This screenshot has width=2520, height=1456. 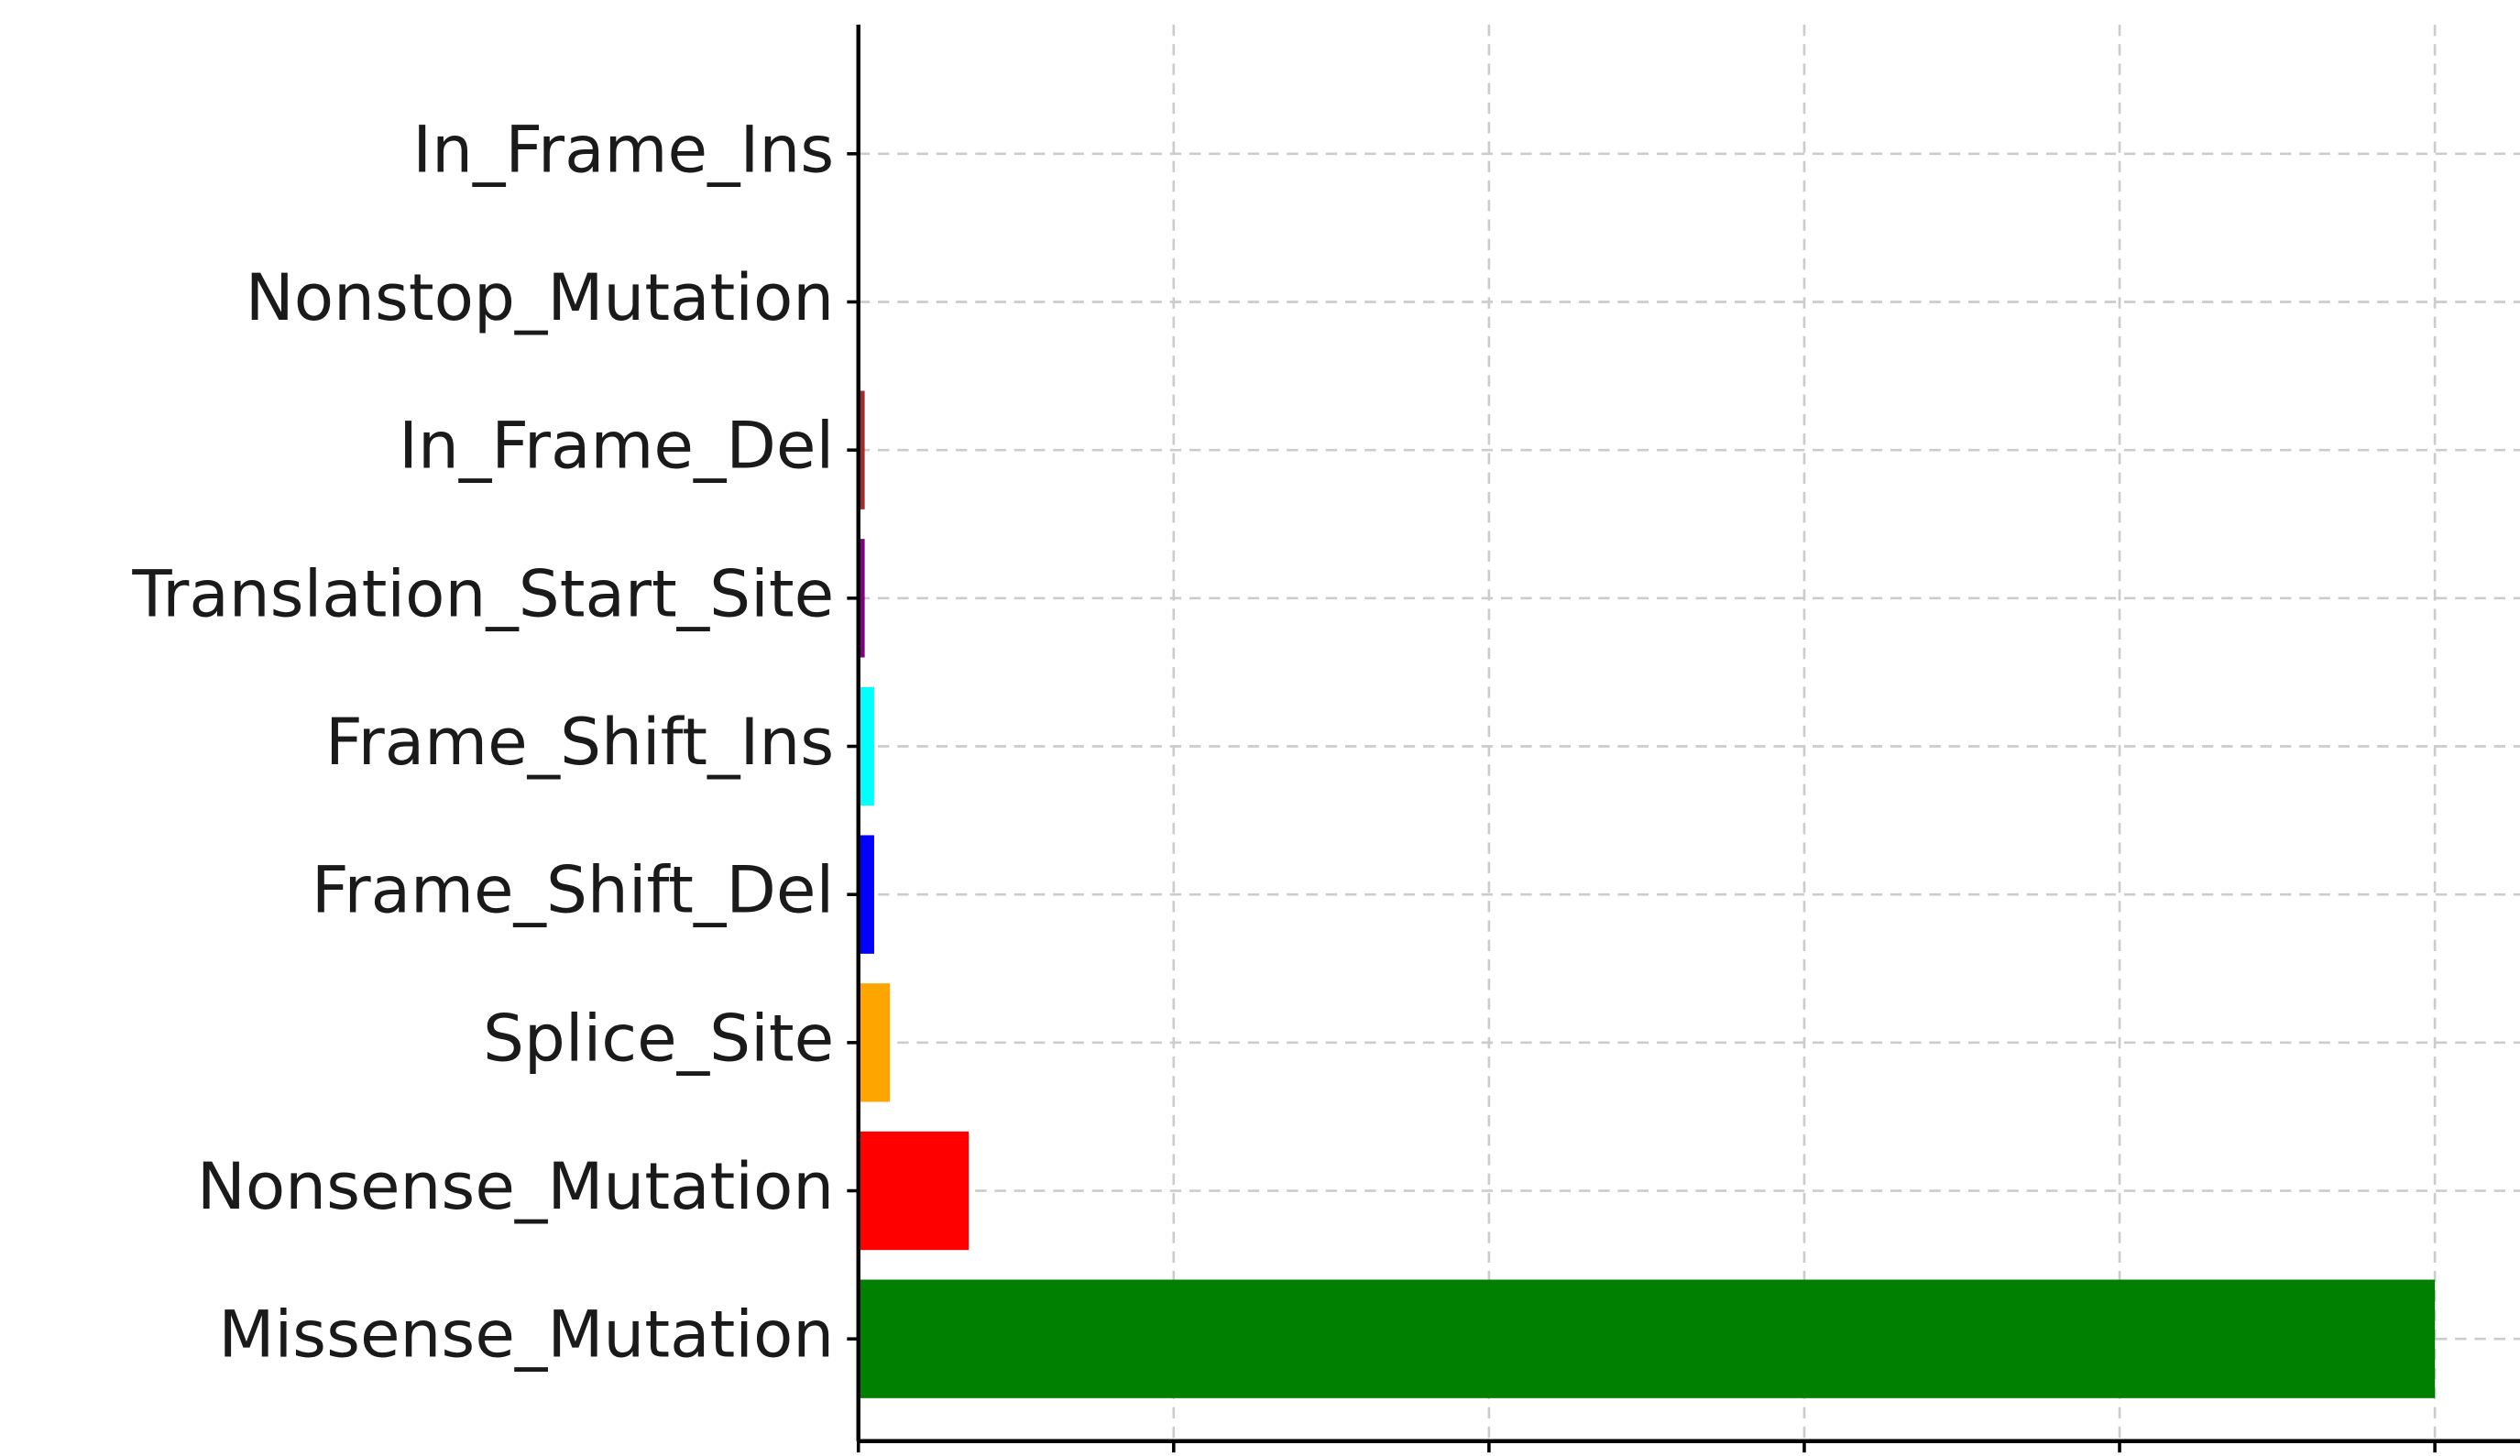 I want to click on y-tick-label: Frame_Shift_Del, so click(x=573, y=890).